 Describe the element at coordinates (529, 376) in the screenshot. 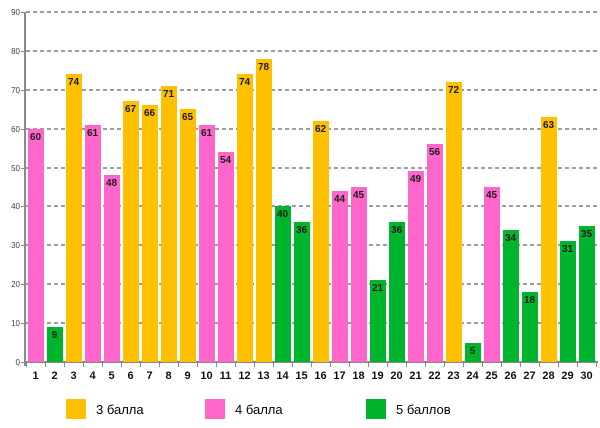

I see `x-axis-label: 27` at that location.